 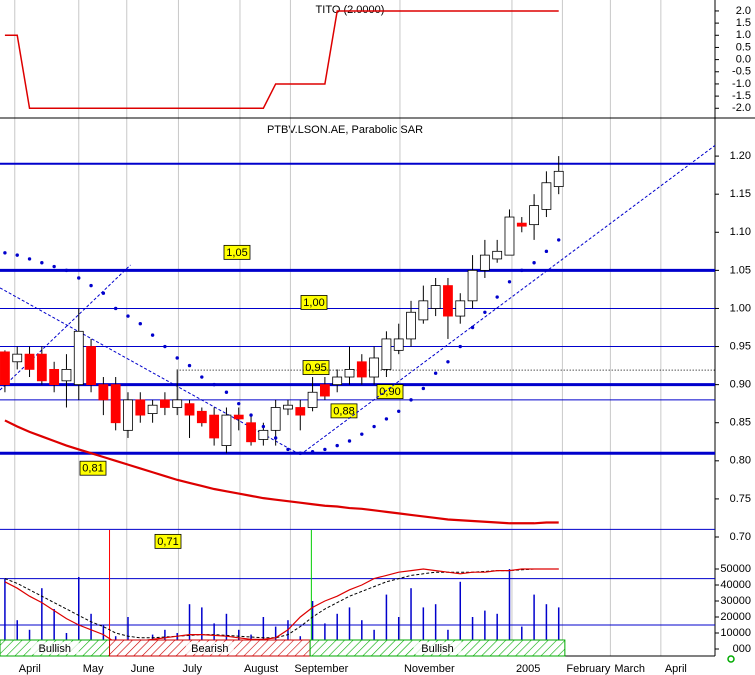 I want to click on y-tick-label: 1.00, so click(x=740, y=308).